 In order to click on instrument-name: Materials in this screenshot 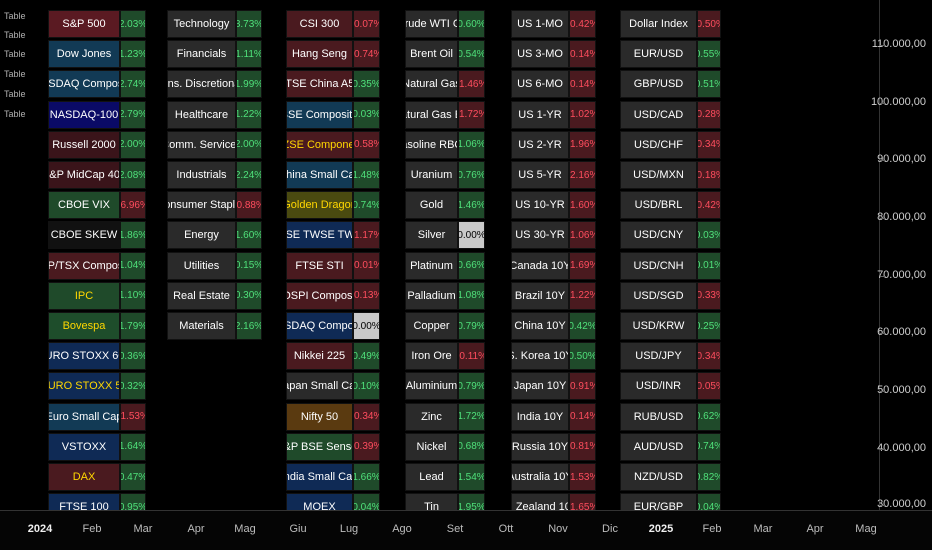, I will do `click(201, 326)`.